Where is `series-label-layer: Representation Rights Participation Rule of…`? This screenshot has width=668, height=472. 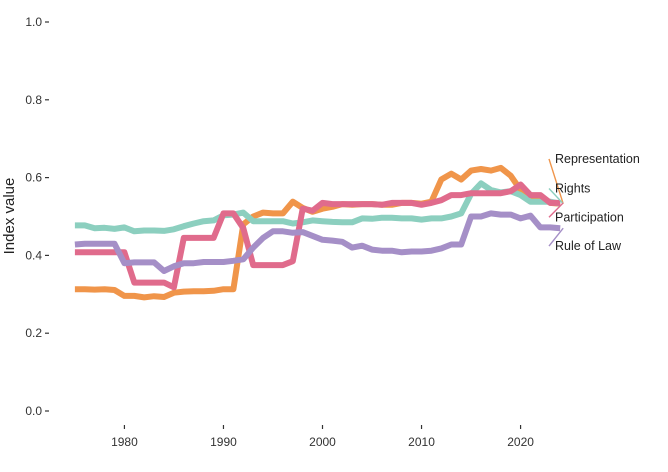 series-label-layer: Representation Rights Participation Rule of… is located at coordinates (594, 202).